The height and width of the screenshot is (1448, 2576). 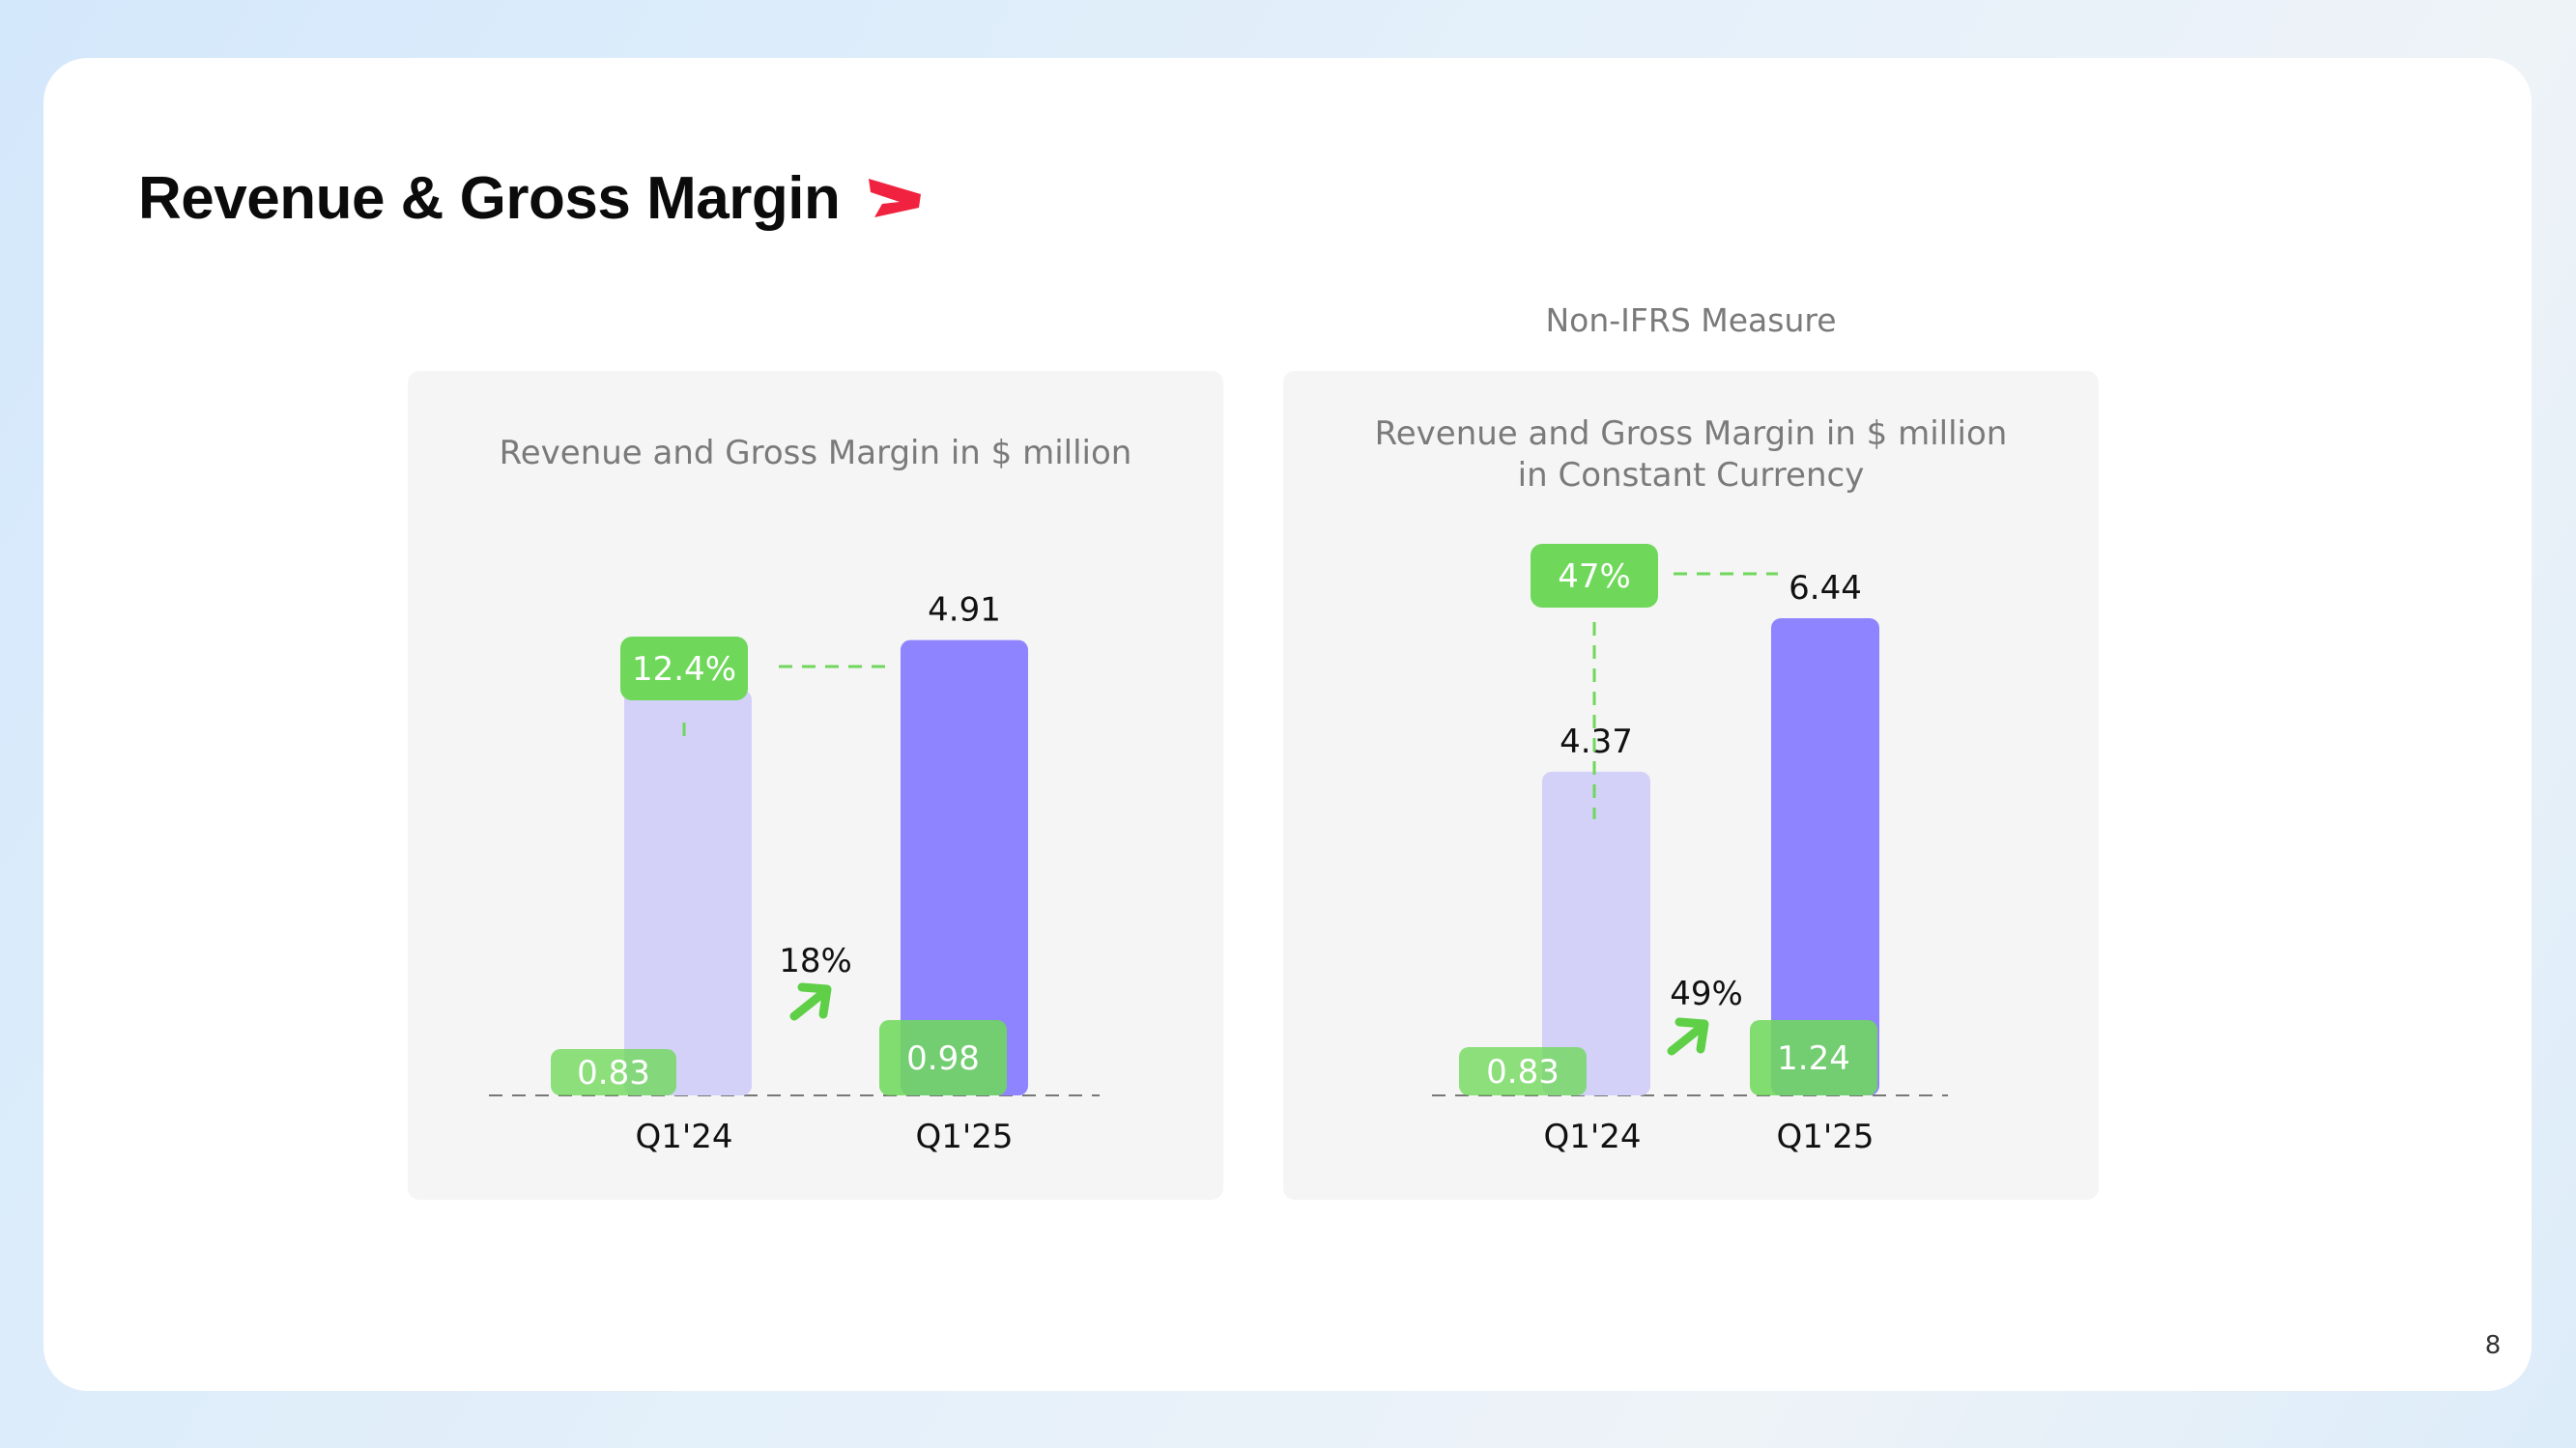 I want to click on chart-constant-currency: 4.37 6.44 0.83 1.24 47% 49% Q1'24 Q1'25, so click(x=1690, y=850).